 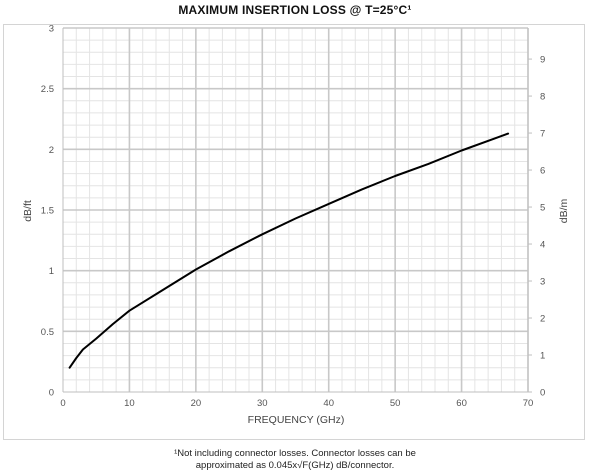 I want to click on y2-tick-label: 5, so click(x=542, y=208).